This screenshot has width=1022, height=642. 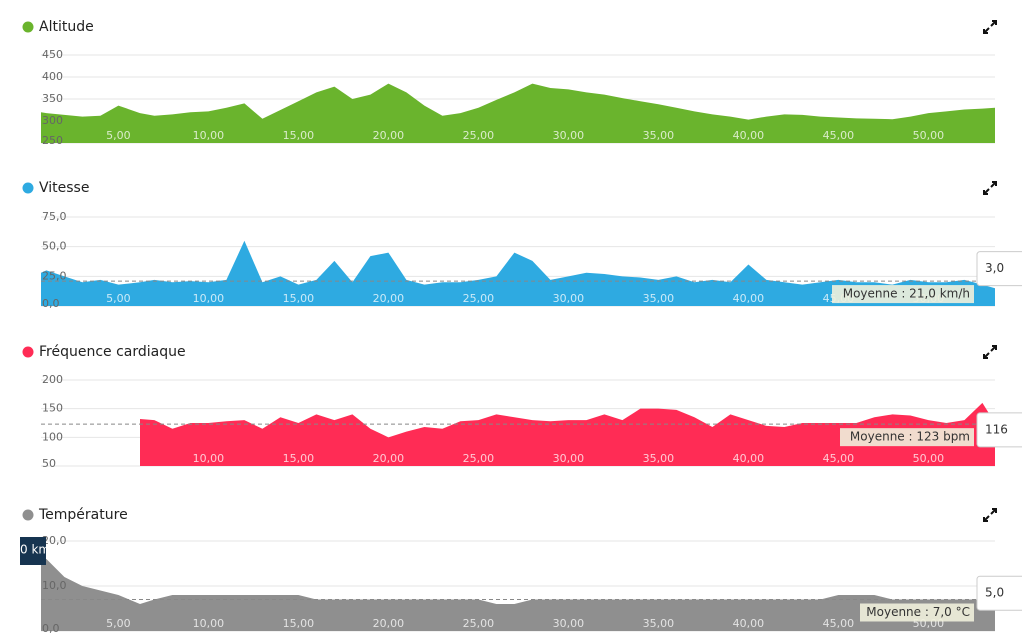 What do you see at coordinates (52, 436) in the screenshot?
I see `y-tick-label: 100` at bounding box center [52, 436].